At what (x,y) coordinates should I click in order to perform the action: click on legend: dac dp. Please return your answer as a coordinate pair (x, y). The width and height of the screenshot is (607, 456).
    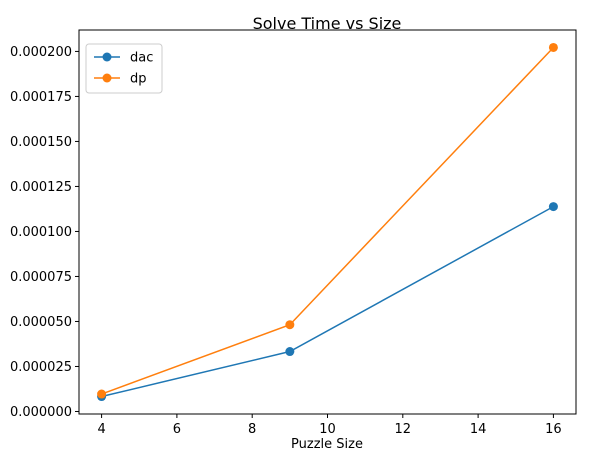
    Looking at the image, I should click on (124, 68).